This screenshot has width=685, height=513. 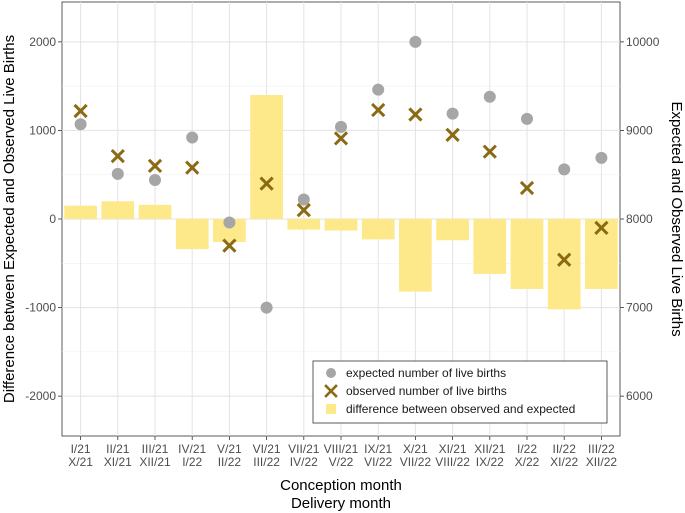 I want to click on x-tick-label-delivery: XI/22, so click(x=564, y=462).